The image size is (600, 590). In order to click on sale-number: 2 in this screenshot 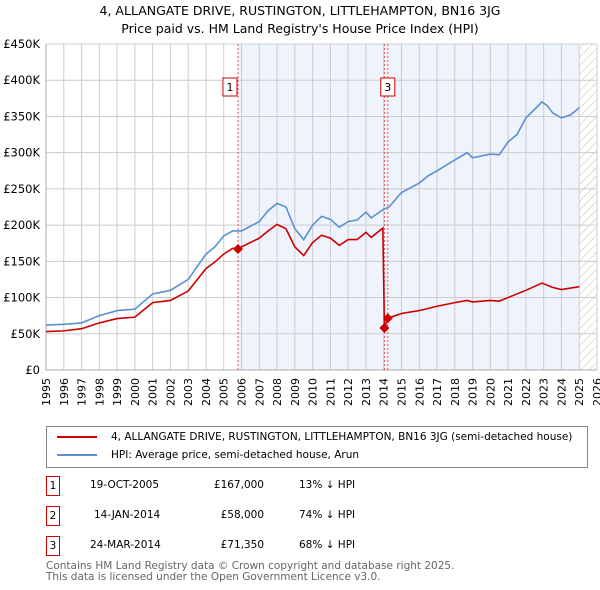, I will do `click(53, 516)`.